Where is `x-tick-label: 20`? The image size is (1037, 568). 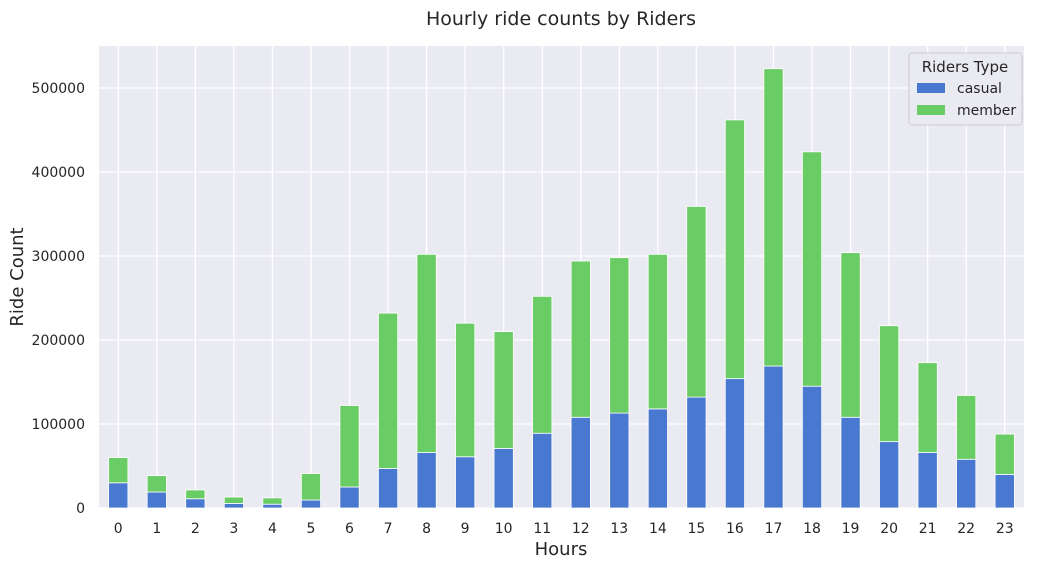 x-tick-label: 20 is located at coordinates (889, 529).